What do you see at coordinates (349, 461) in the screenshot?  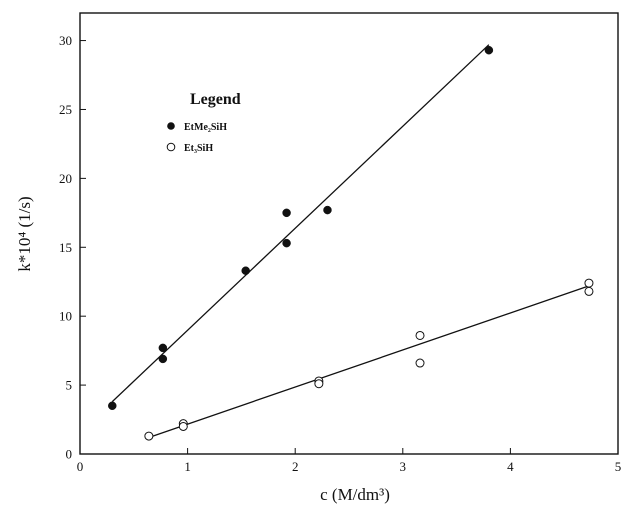 I see `x-axis-ticks: 0 1 2 3 4 5` at bounding box center [349, 461].